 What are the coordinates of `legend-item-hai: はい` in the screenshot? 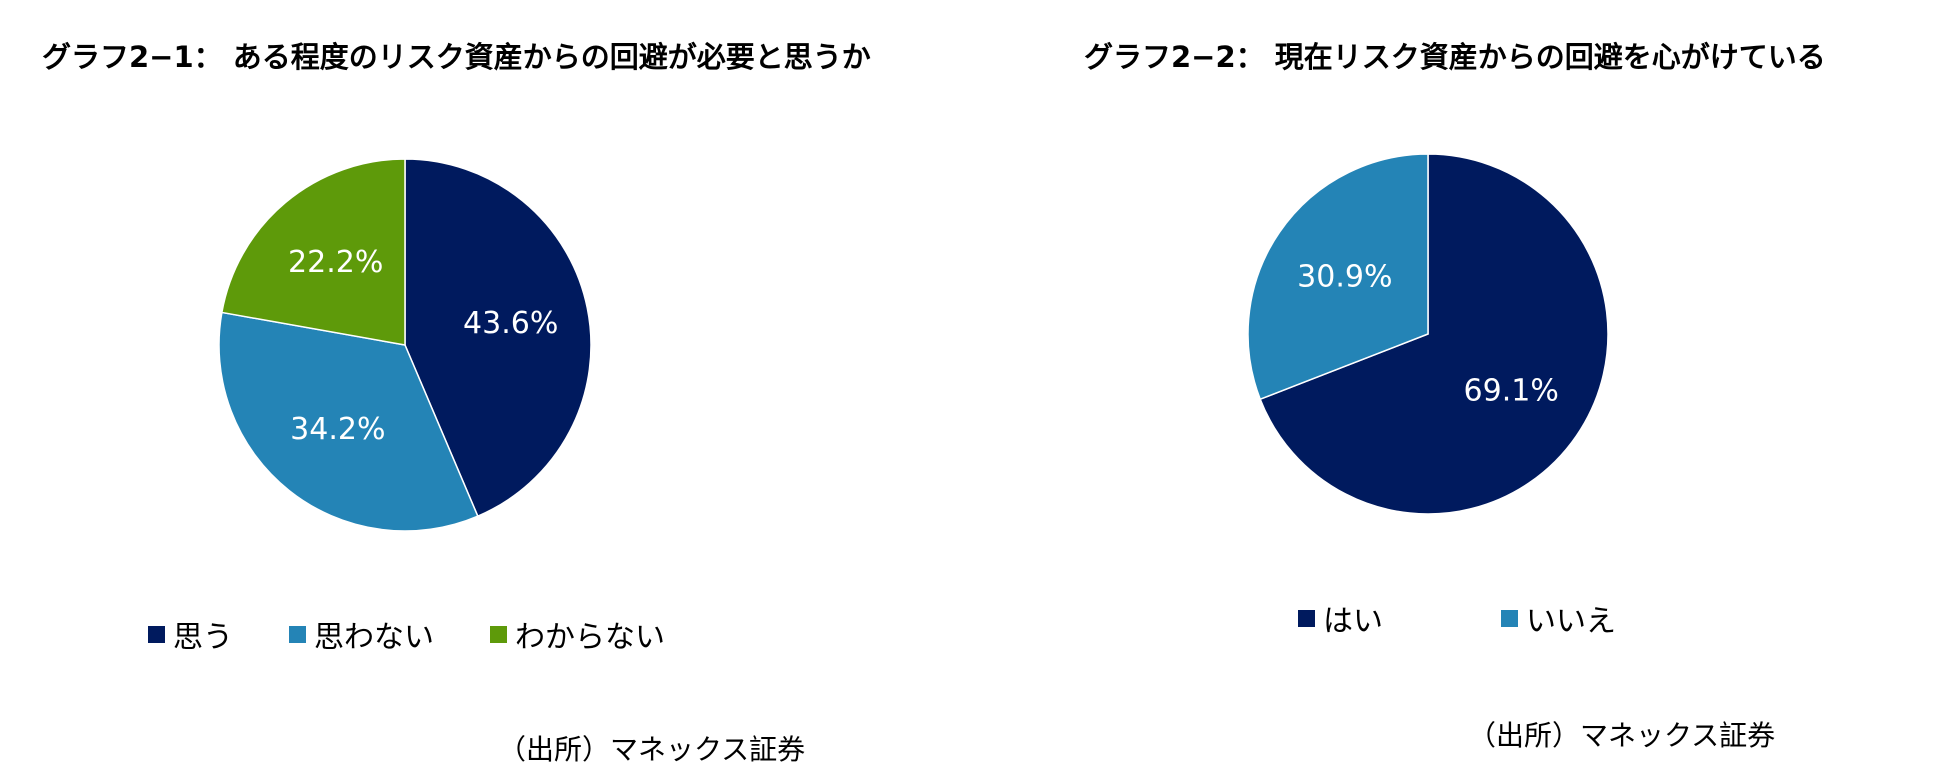 It's located at (1340, 618).